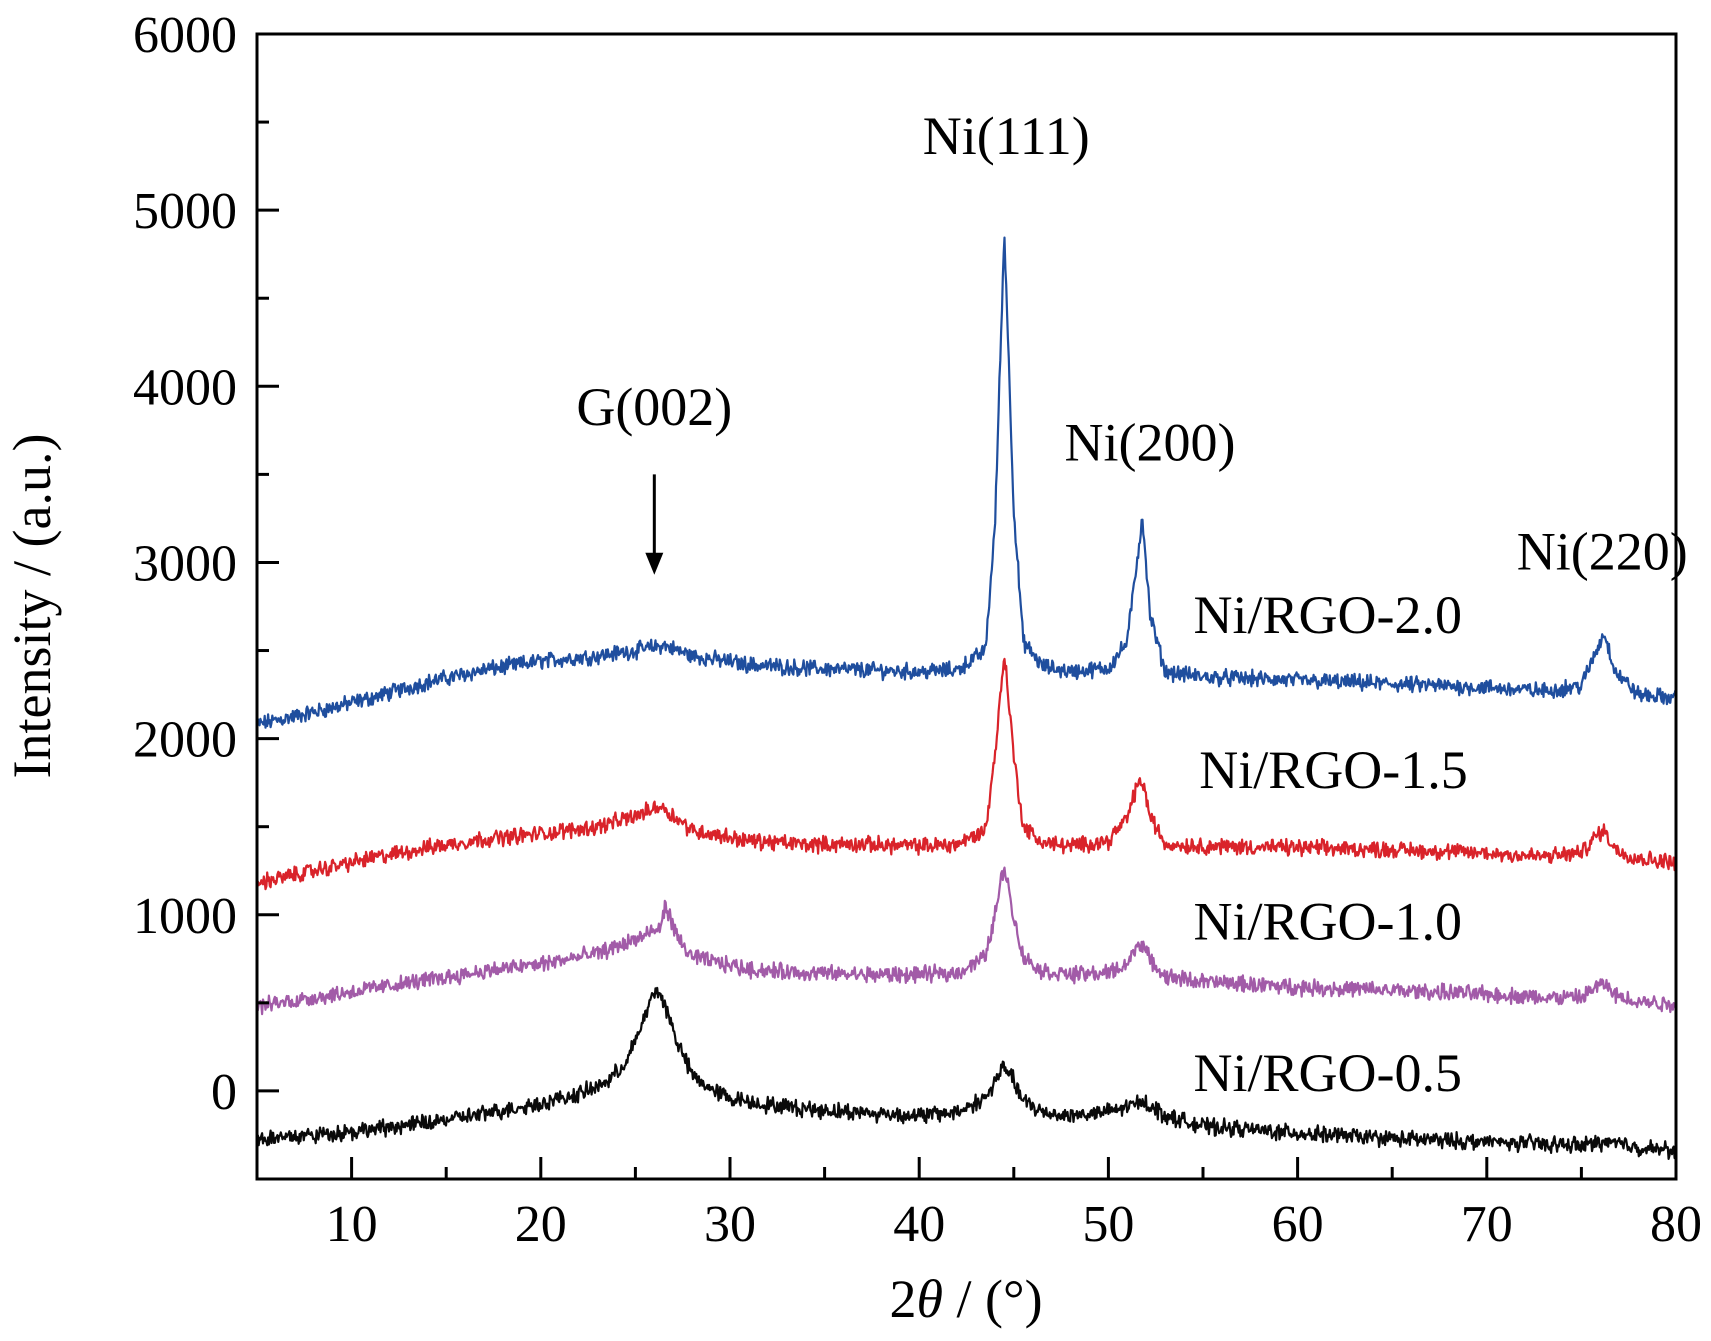  I want to click on series-label: Ni/RGO-1.5, so click(1333, 770).